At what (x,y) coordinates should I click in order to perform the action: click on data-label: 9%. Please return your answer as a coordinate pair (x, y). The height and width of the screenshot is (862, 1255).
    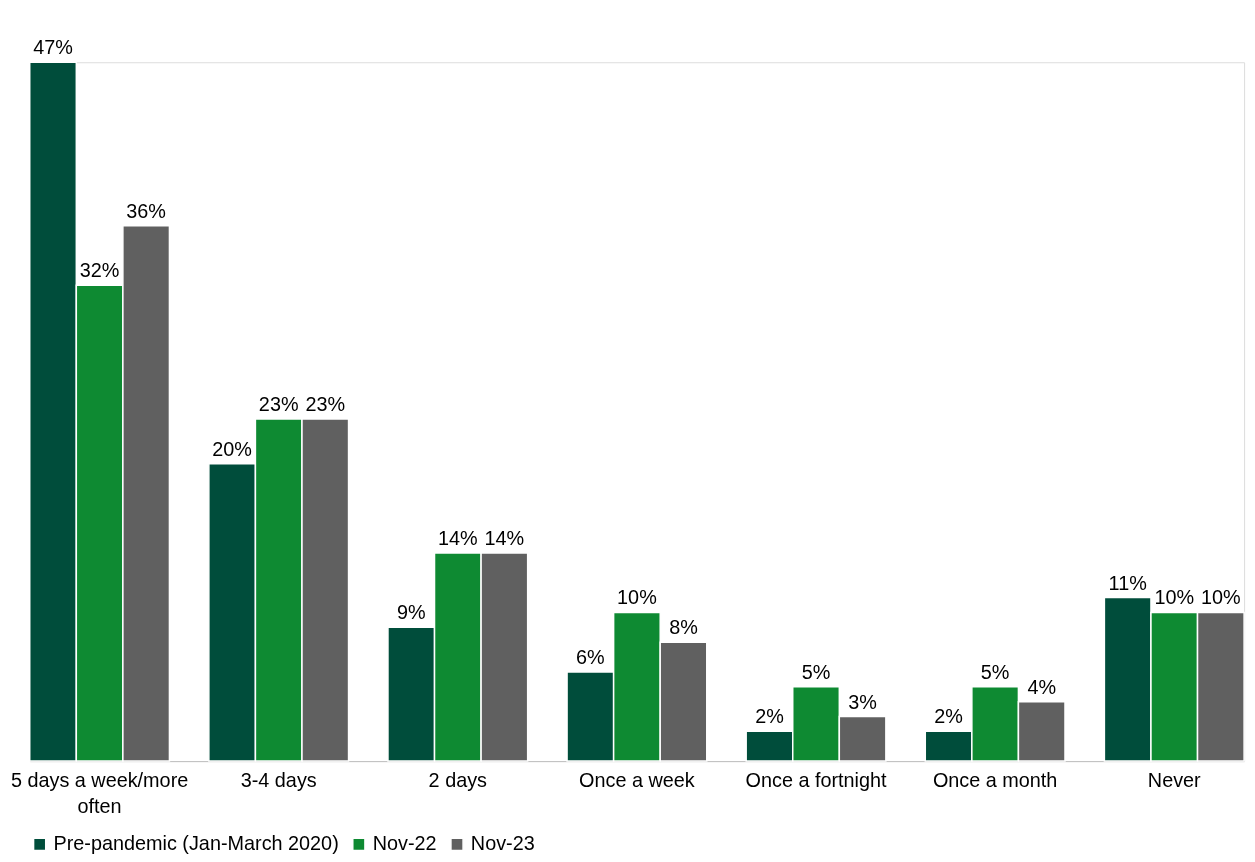
    Looking at the image, I should click on (411, 612).